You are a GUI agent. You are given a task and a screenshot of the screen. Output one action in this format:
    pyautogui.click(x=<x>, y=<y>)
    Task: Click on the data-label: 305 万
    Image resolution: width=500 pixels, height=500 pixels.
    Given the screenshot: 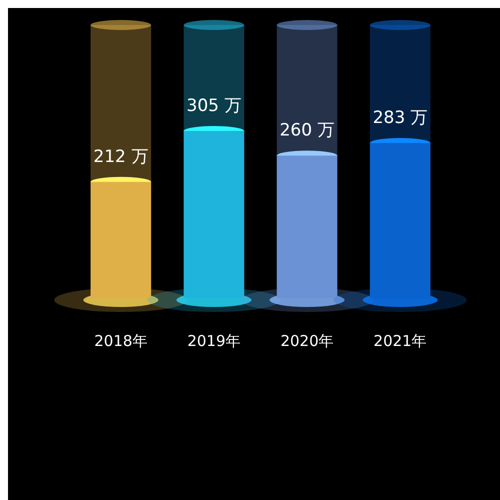 What is the action you would take?
    pyautogui.click(x=214, y=106)
    